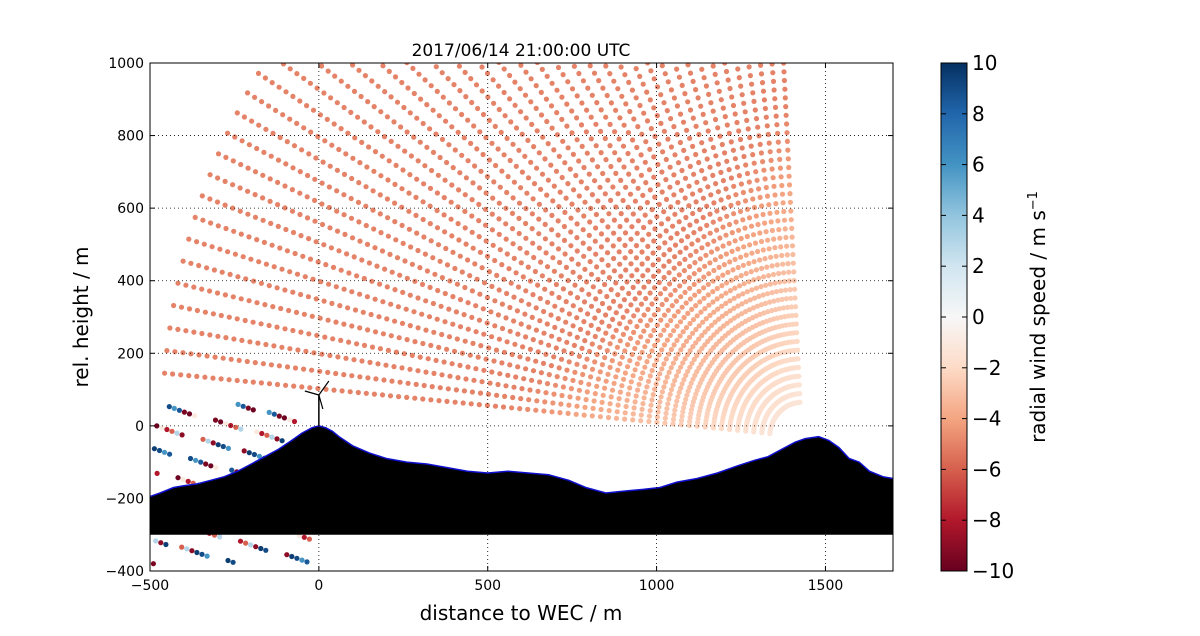 Image resolution: width=1200 pixels, height=636 pixels. What do you see at coordinates (521, 51) in the screenshot?
I see `chart-title: 2017/06/14 21:00:00 UTC` at bounding box center [521, 51].